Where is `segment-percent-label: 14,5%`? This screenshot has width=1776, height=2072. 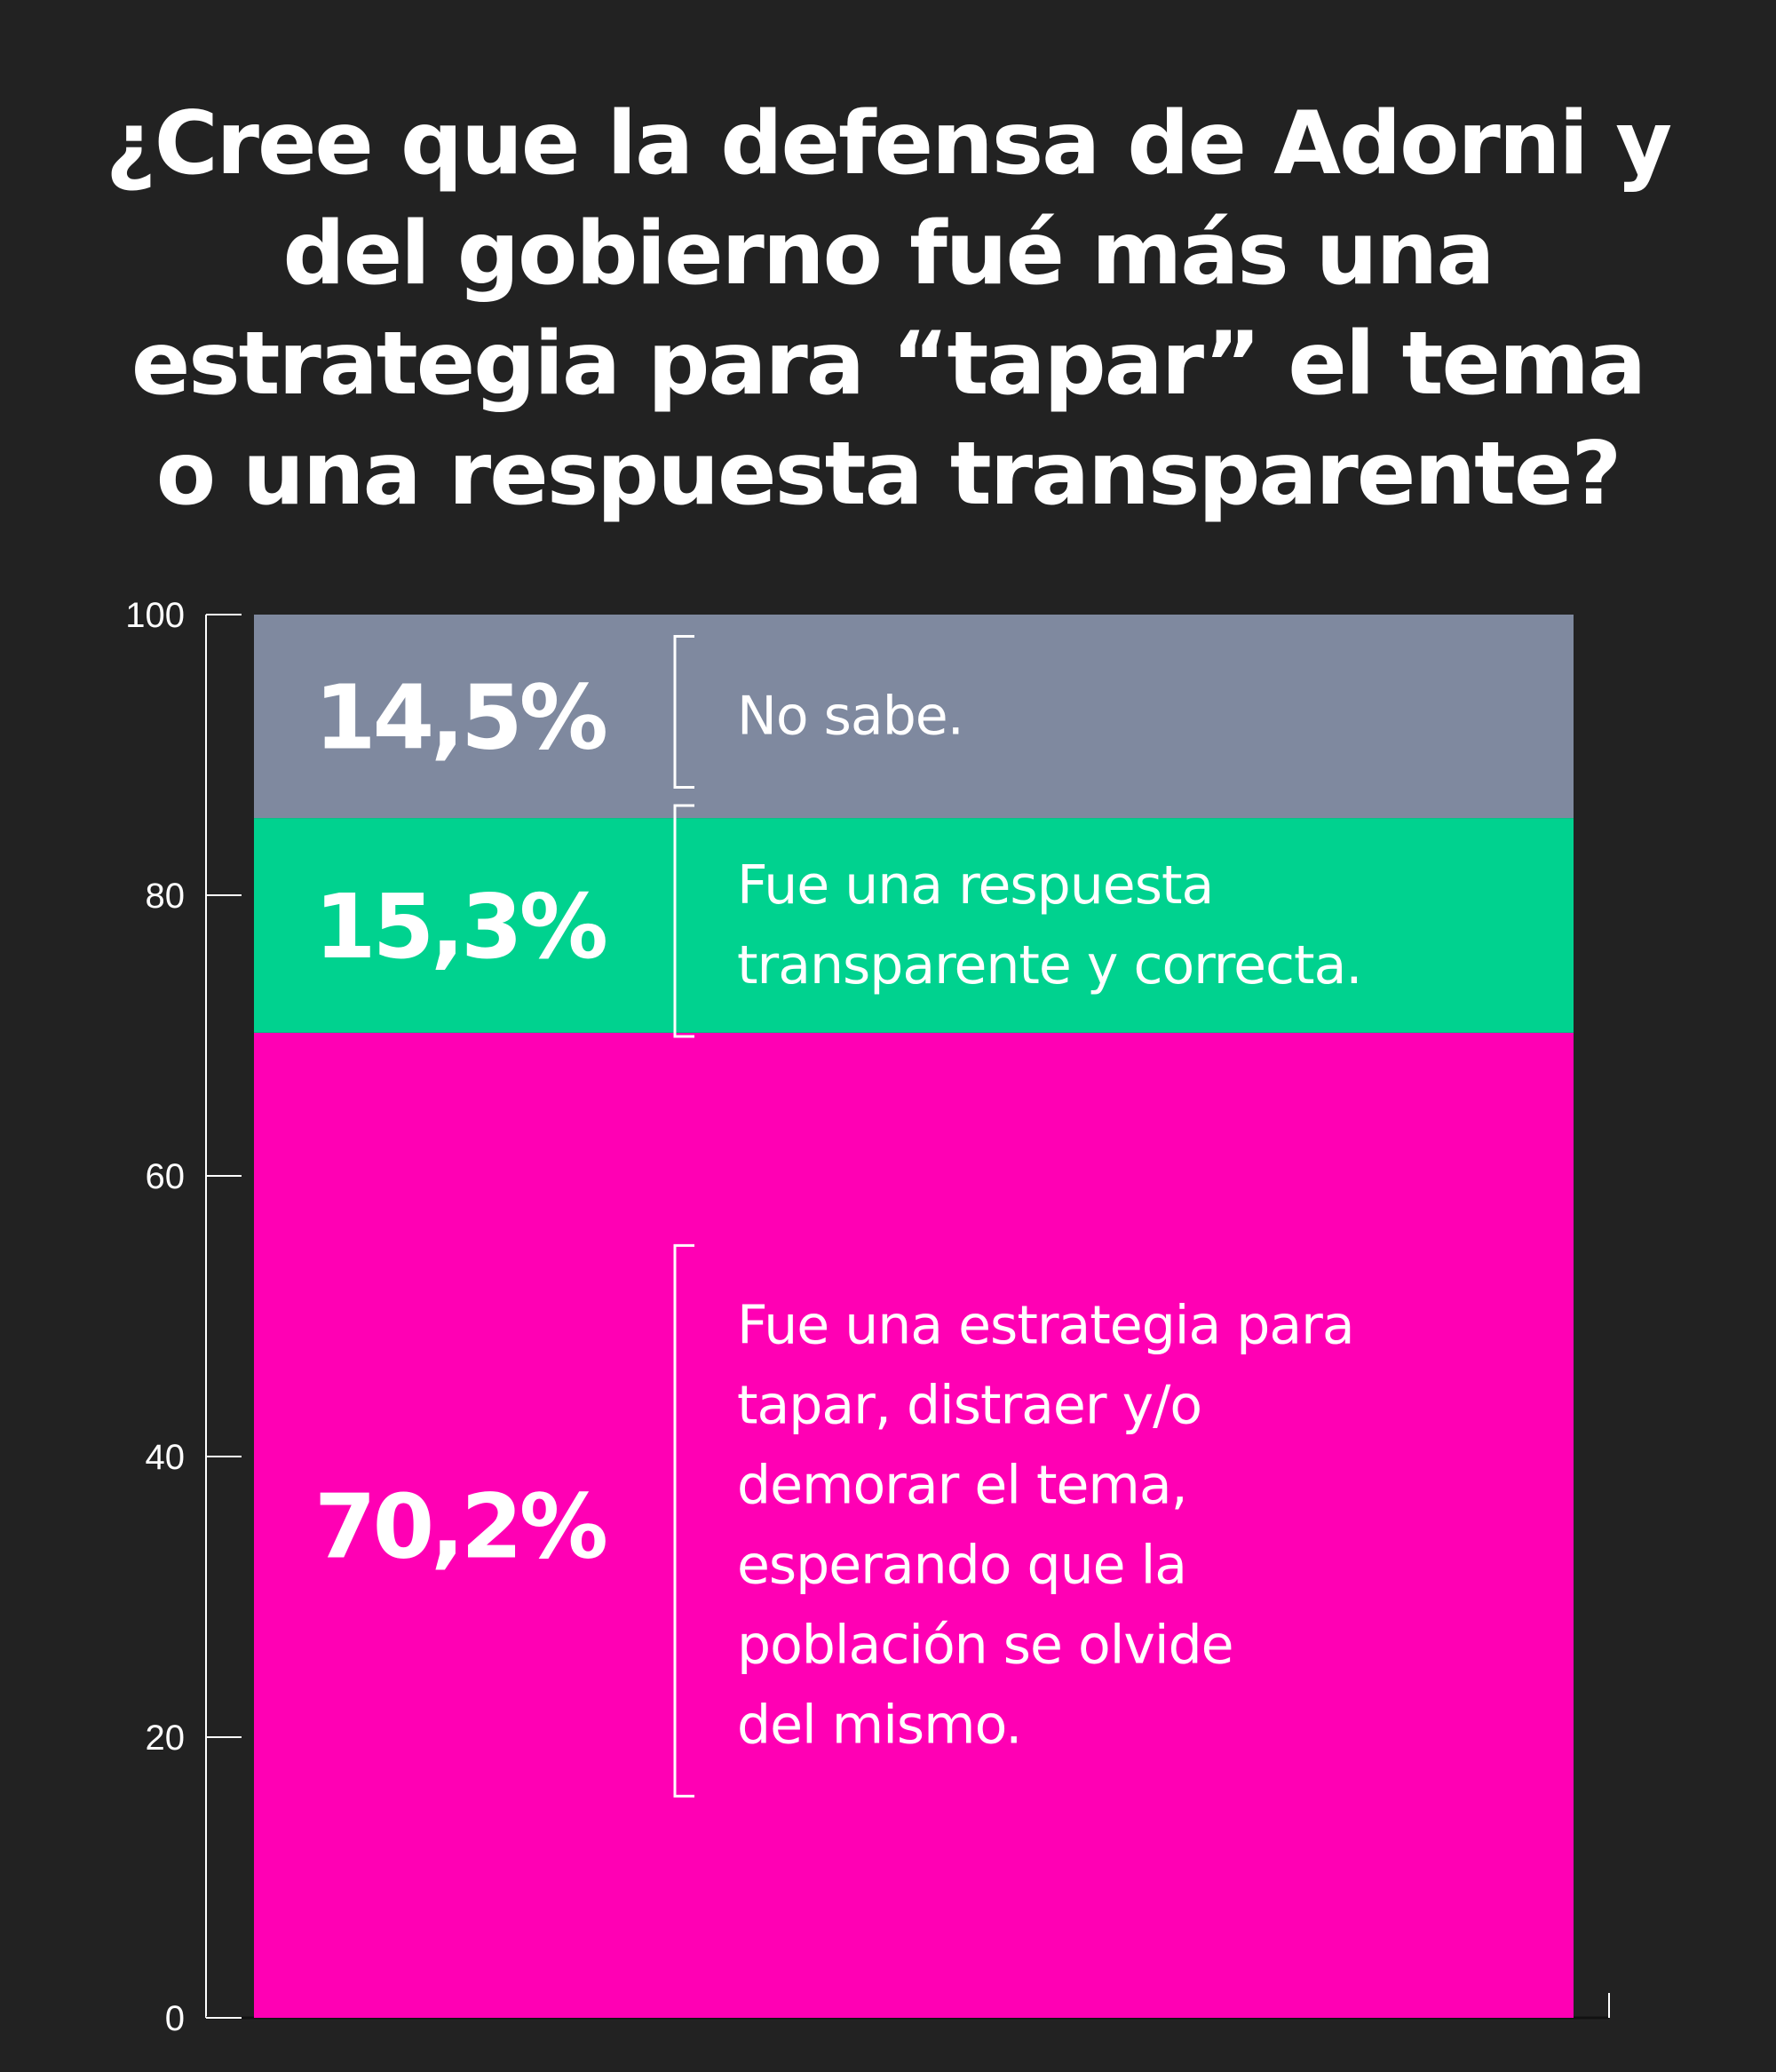 segment-percent-label: 14,5% is located at coordinates (461, 718).